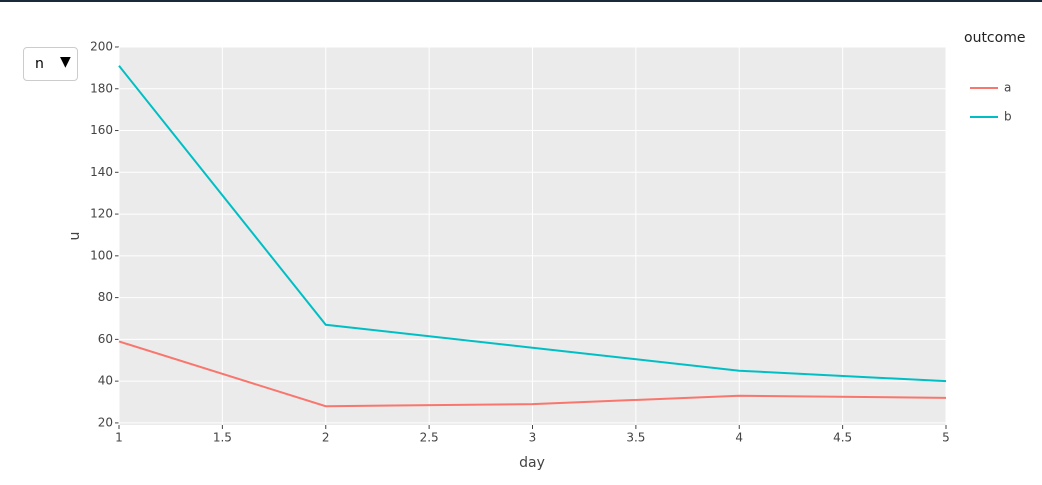 Image resolution: width=1042 pixels, height=485 pixels. I want to click on x-tick-label: 5, so click(946, 438).